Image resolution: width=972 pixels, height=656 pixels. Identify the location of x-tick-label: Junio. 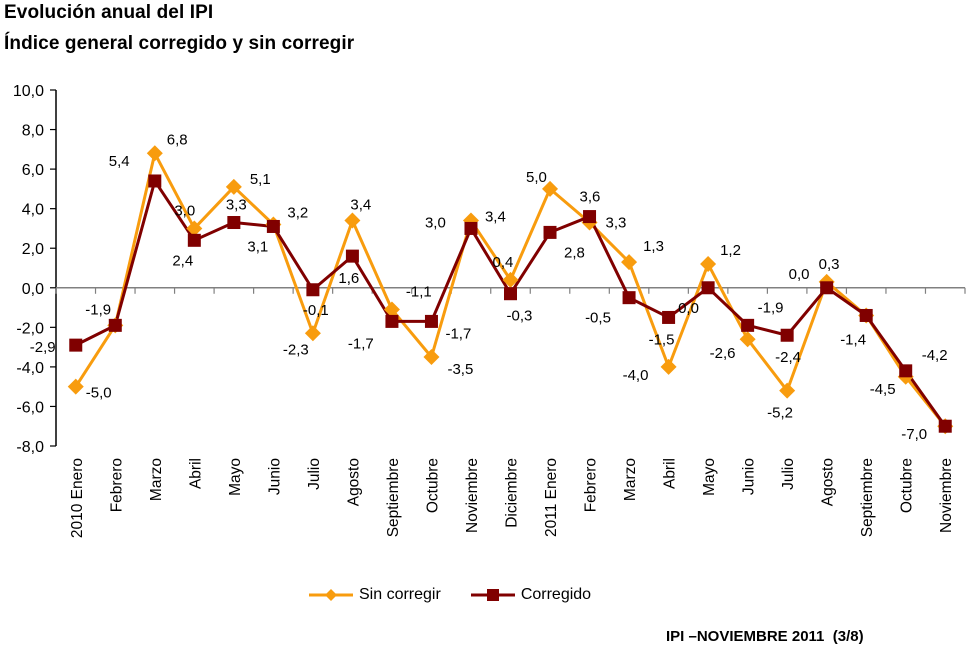
(274, 476).